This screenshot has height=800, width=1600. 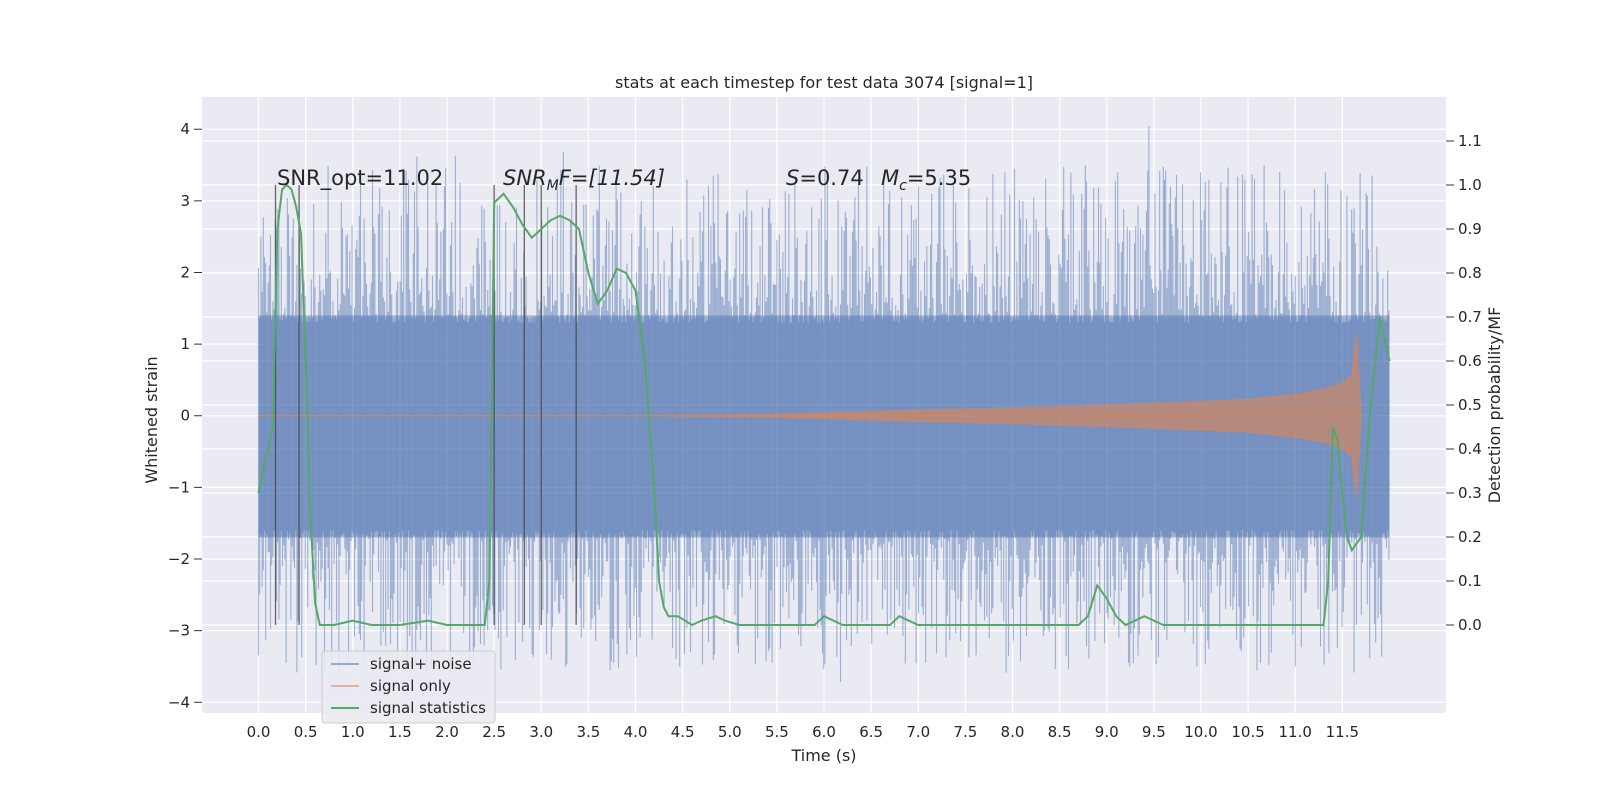 What do you see at coordinates (1295, 732) in the screenshot?
I see `x-tick-label: 11.0` at bounding box center [1295, 732].